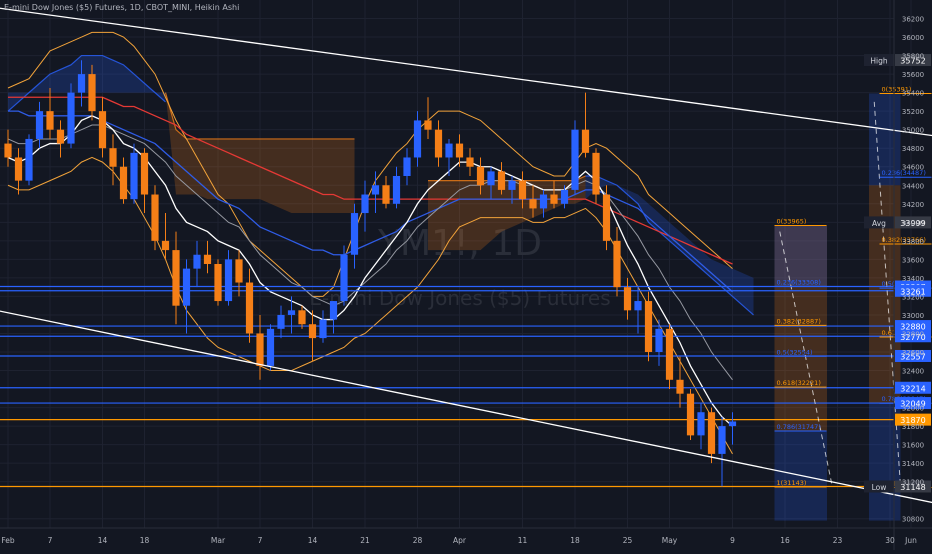 The image size is (932, 554). What do you see at coordinates (795, 352) in the screenshot?
I see `fib-label: 0.5(32554)` at bounding box center [795, 352].